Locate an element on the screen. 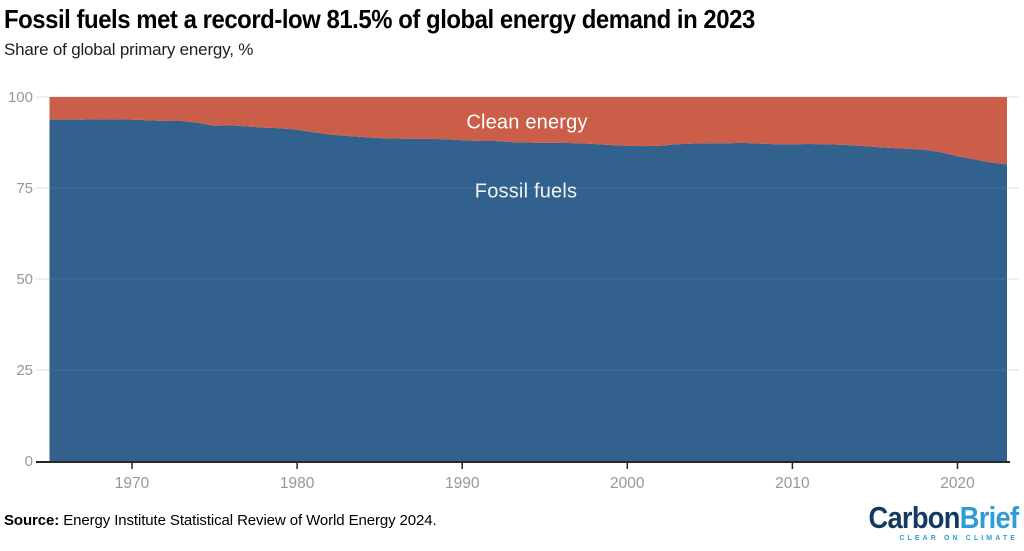 The width and height of the screenshot is (1024, 551). svg-text: 2000 is located at coordinates (627, 483).